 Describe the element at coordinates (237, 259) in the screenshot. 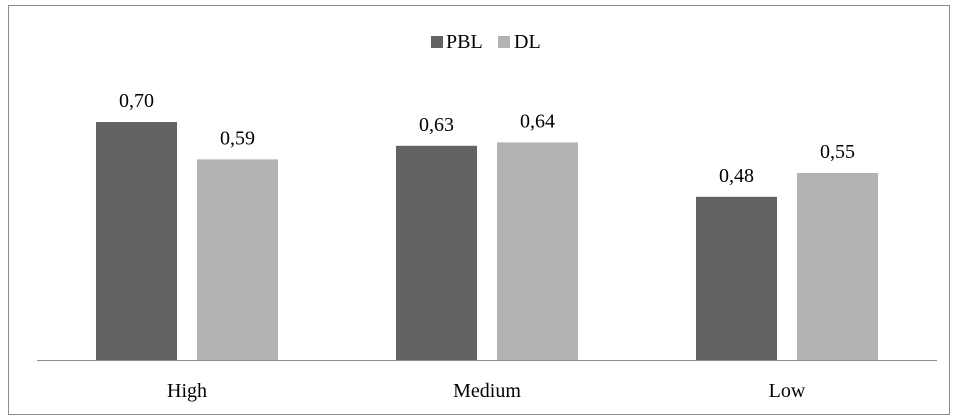

I see `bar-dl-high` at that location.